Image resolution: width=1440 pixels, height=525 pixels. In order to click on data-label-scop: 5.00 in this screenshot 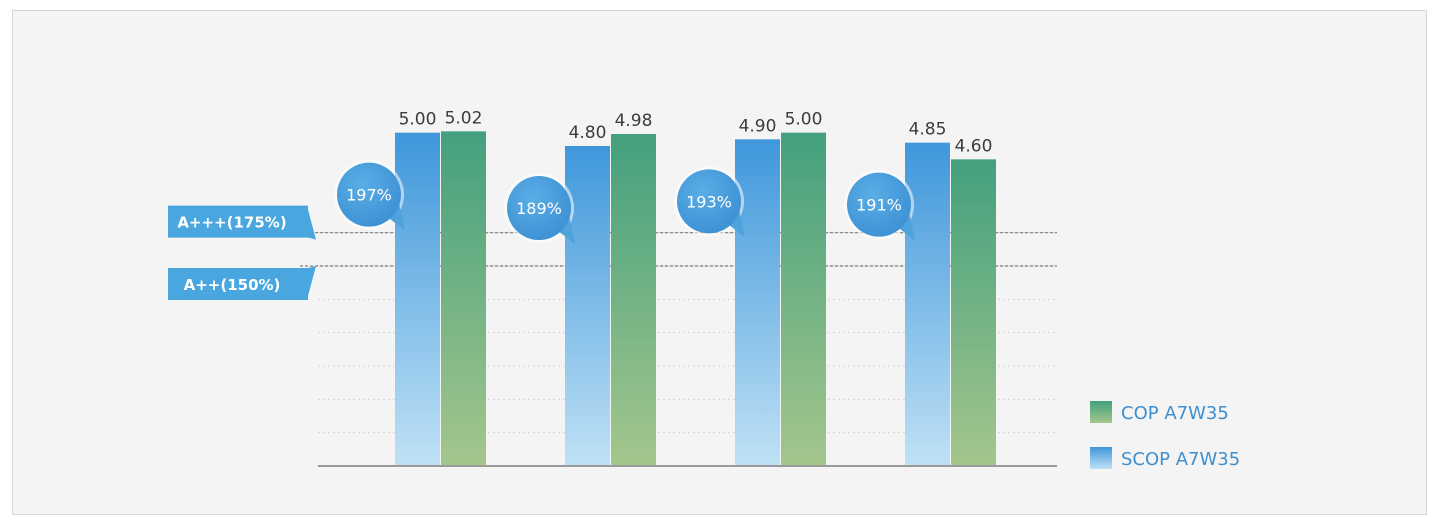, I will do `click(418, 120)`.